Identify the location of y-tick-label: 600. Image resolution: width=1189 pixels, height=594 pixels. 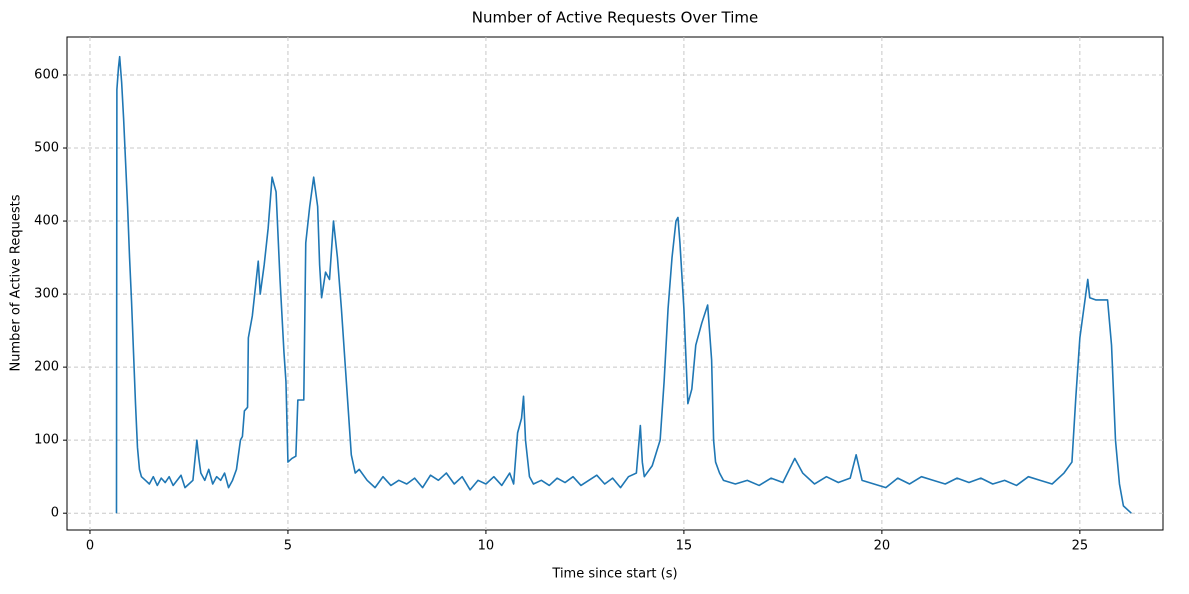
(46, 74).